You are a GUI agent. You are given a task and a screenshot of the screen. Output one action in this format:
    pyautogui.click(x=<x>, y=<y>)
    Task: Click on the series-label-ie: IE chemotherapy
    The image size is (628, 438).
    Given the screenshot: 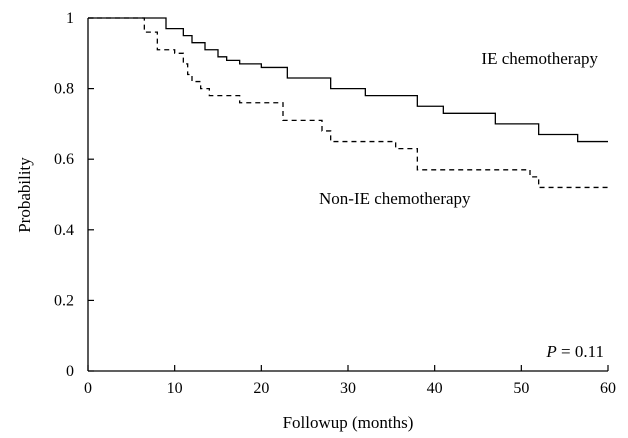 What is the action you would take?
    pyautogui.click(x=539, y=58)
    